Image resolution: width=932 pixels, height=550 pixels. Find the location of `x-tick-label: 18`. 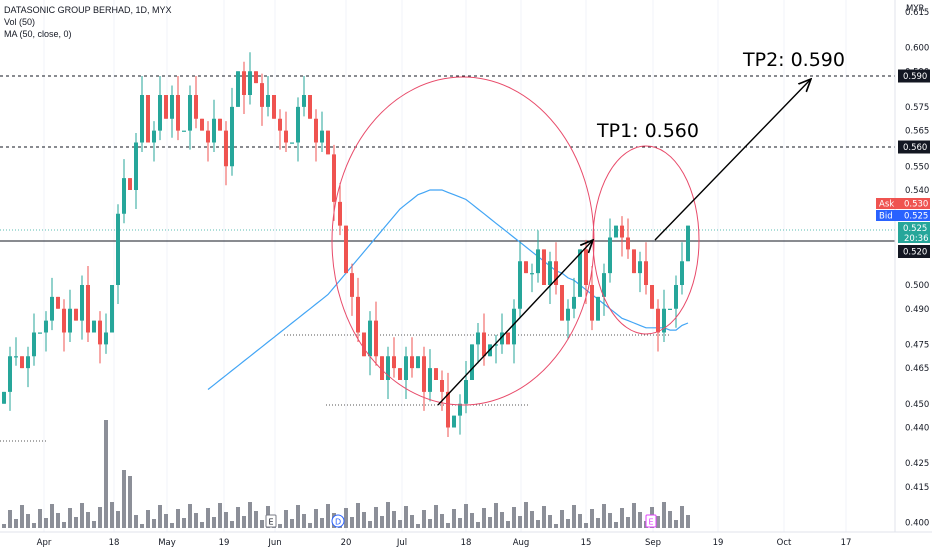

x-tick-label: 18 is located at coordinates (466, 543).